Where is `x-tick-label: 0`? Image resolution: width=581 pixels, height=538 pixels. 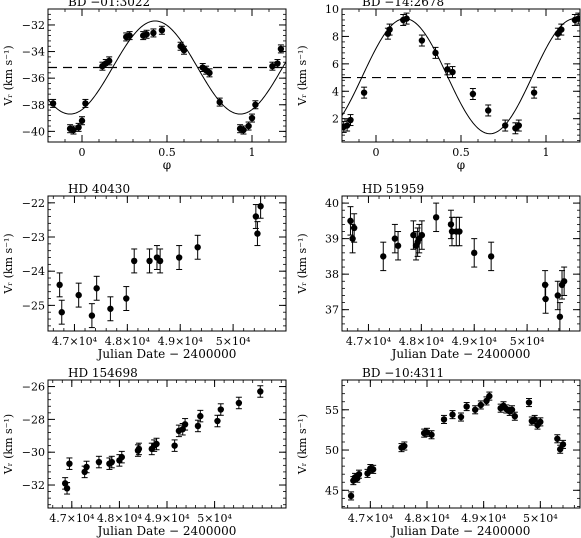
x-tick-label: 0 is located at coordinates (376, 152).